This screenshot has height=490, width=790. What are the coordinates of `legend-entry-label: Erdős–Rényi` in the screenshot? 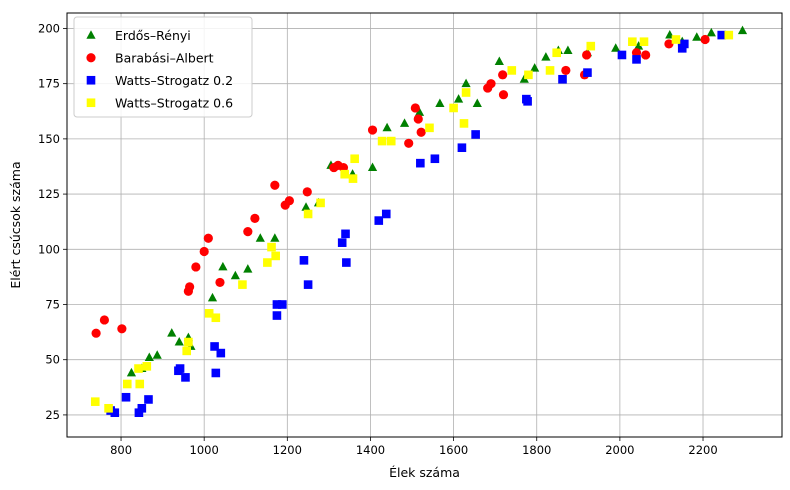 It's located at (153, 35).